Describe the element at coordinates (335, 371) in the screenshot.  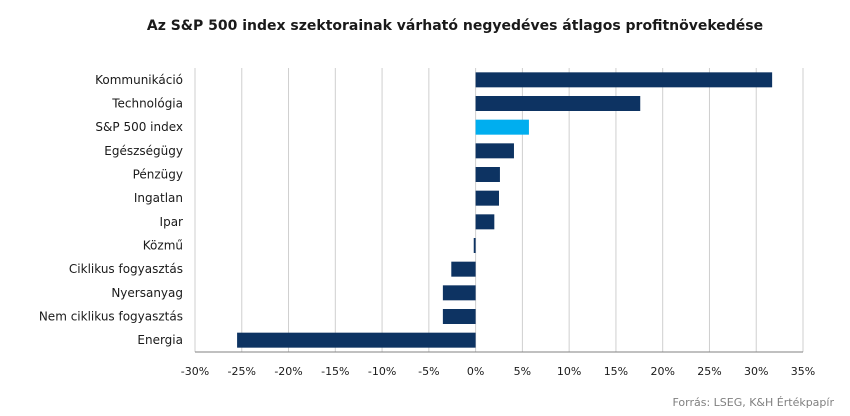
I see `x-tick-label: -15%` at that location.